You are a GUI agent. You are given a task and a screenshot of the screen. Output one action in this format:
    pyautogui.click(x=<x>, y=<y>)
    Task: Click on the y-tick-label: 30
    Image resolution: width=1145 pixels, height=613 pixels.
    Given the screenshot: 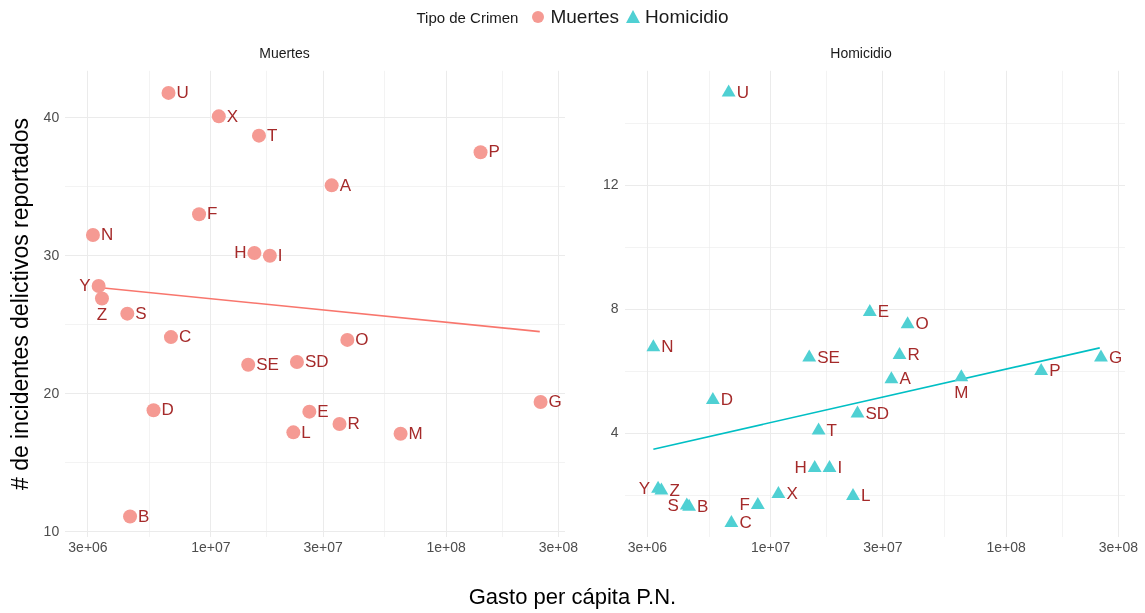 What is the action you would take?
    pyautogui.click(x=51, y=254)
    